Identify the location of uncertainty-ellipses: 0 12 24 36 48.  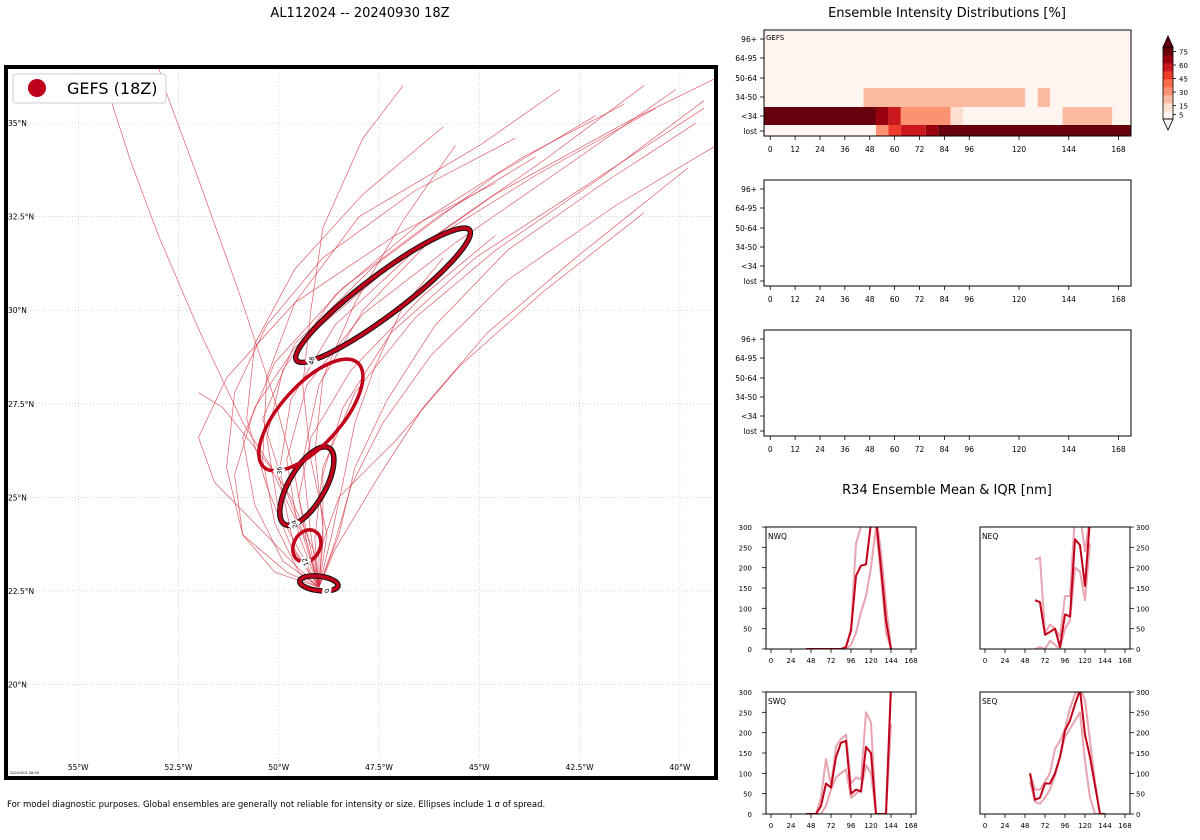
(365, 411).